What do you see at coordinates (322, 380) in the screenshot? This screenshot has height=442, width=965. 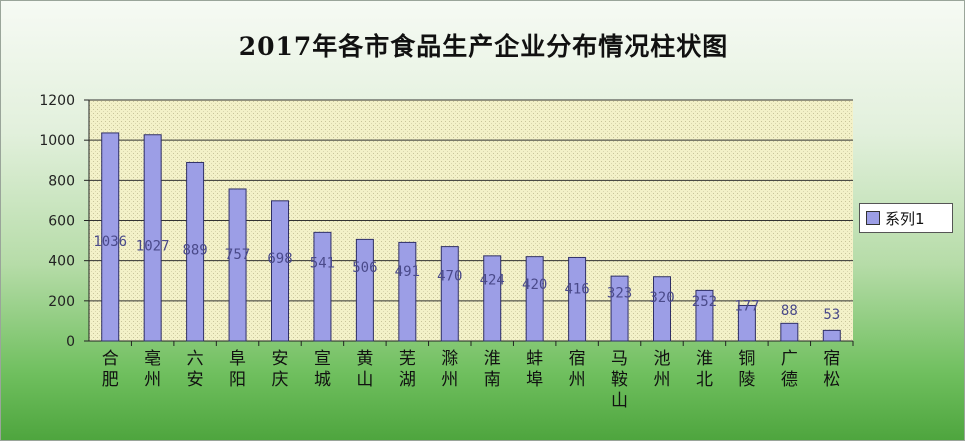 I see `x-tick-label: 城` at bounding box center [322, 380].